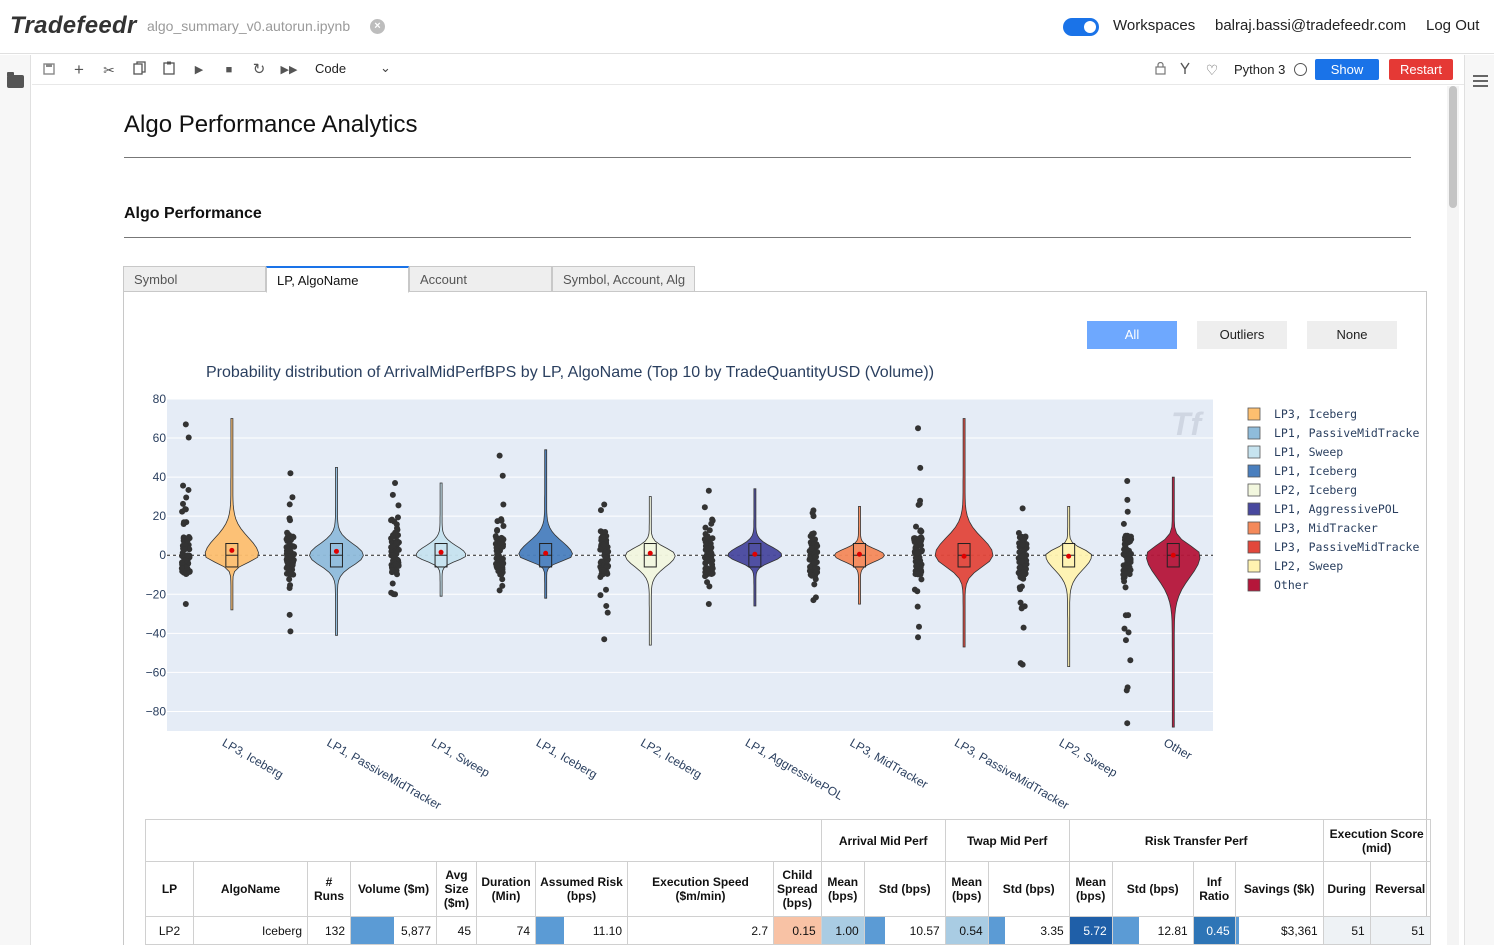 The image size is (1494, 945). I want to click on table-column-header: Child Spread (bps), so click(797, 889).